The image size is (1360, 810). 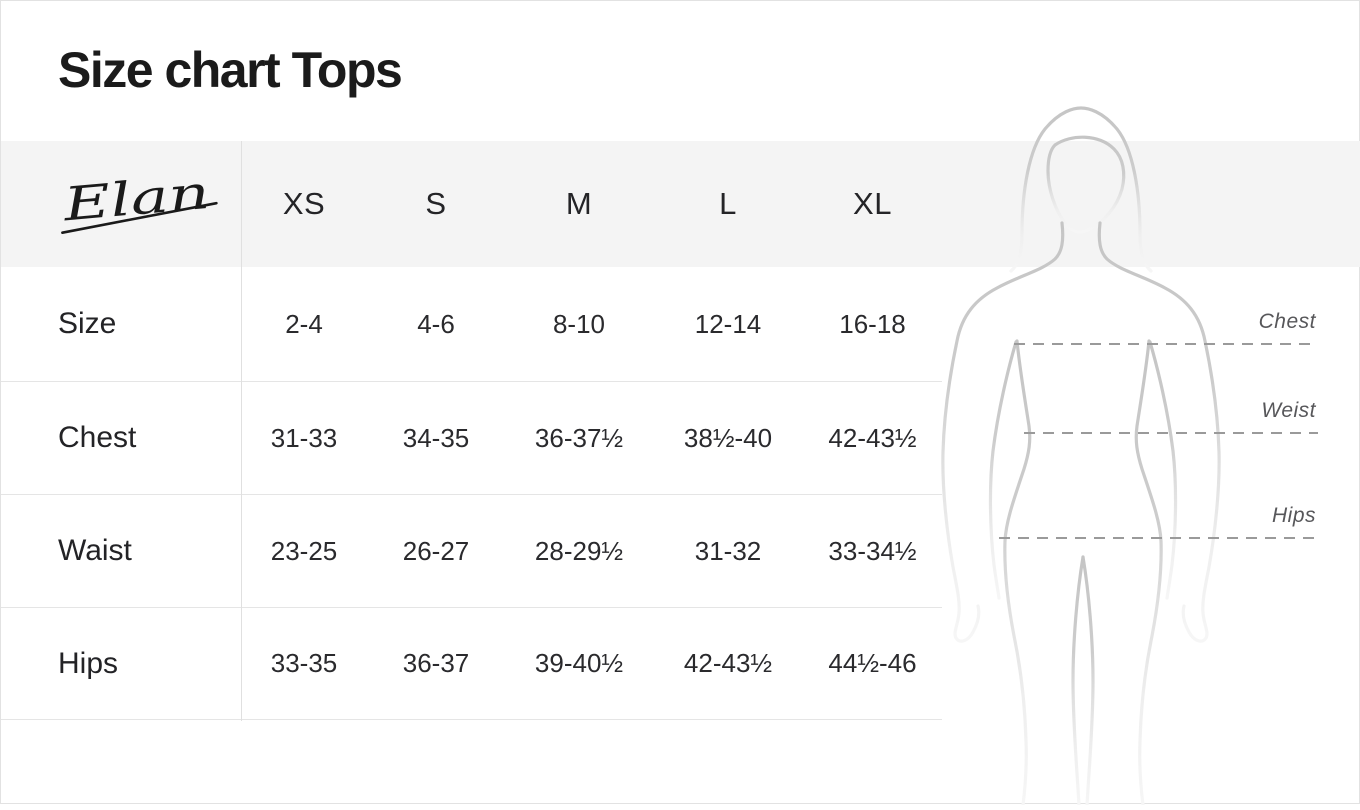 What do you see at coordinates (872, 323) in the screenshot?
I see `size-value-cell: 16-18` at bounding box center [872, 323].